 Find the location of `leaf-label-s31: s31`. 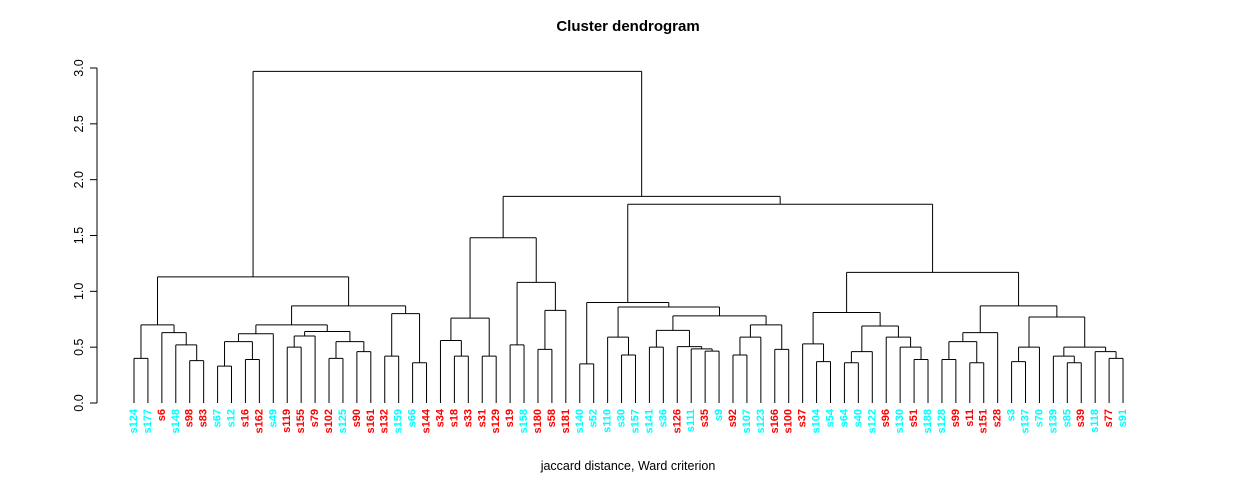

leaf-label-s31: s31 is located at coordinates (482, 418).